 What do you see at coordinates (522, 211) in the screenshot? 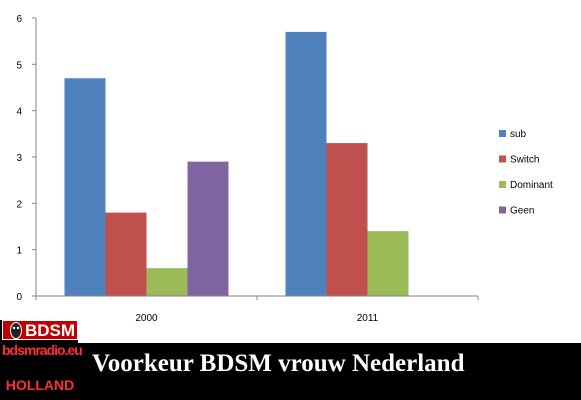
I see `legend-label-geen: Geen` at bounding box center [522, 211].